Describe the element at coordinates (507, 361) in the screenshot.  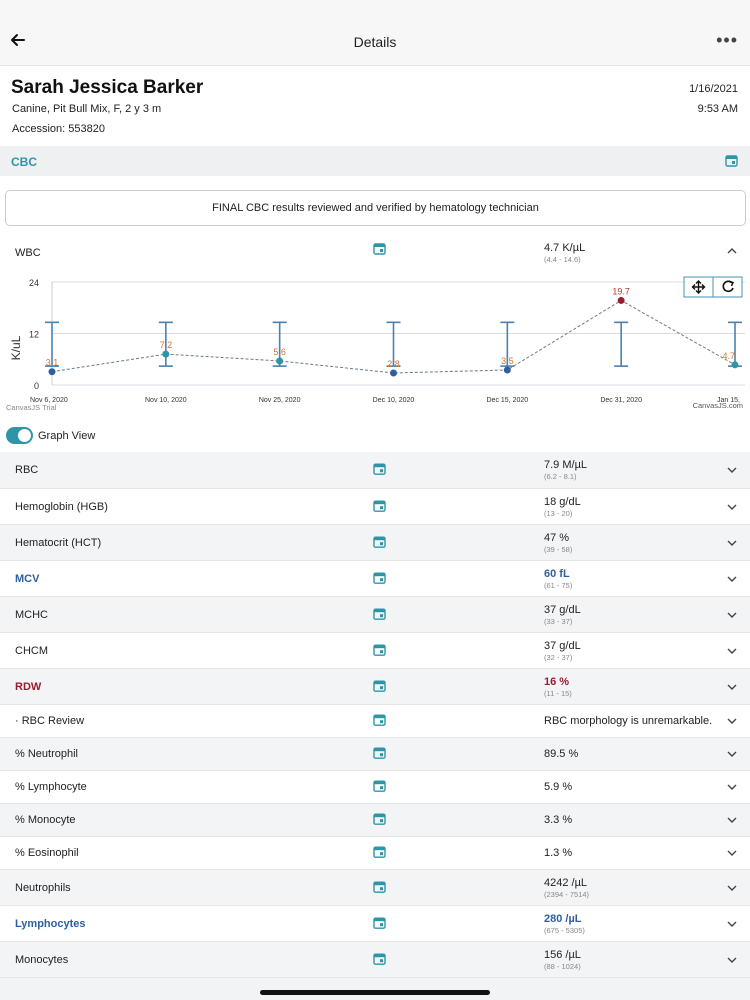
I see `data-label: 3.5` at that location.